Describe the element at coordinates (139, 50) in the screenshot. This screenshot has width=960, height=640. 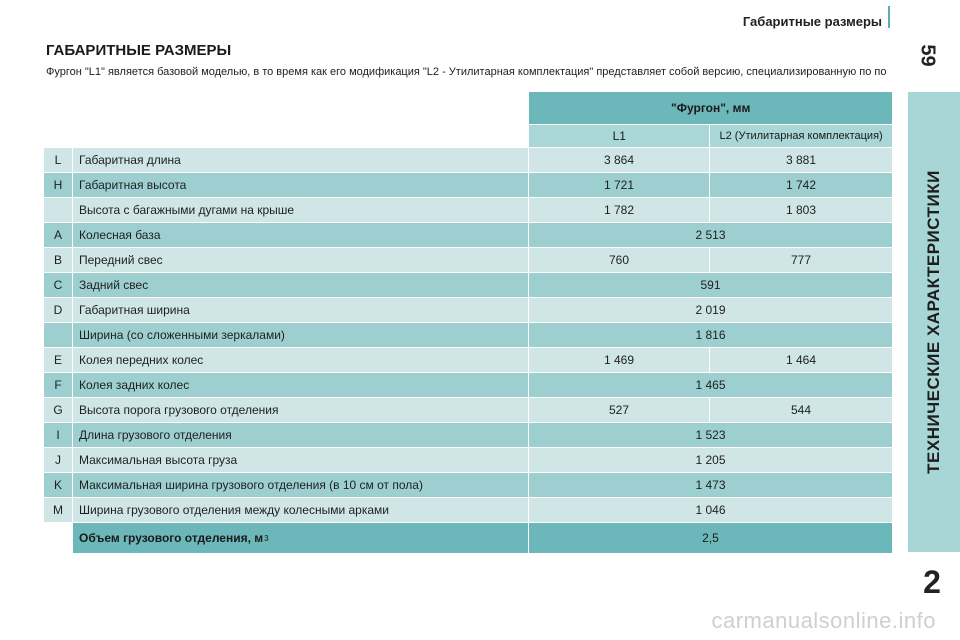
I see `page-title: ГАБАРИТНЫЕ РАЗМЕРЫ` at that location.